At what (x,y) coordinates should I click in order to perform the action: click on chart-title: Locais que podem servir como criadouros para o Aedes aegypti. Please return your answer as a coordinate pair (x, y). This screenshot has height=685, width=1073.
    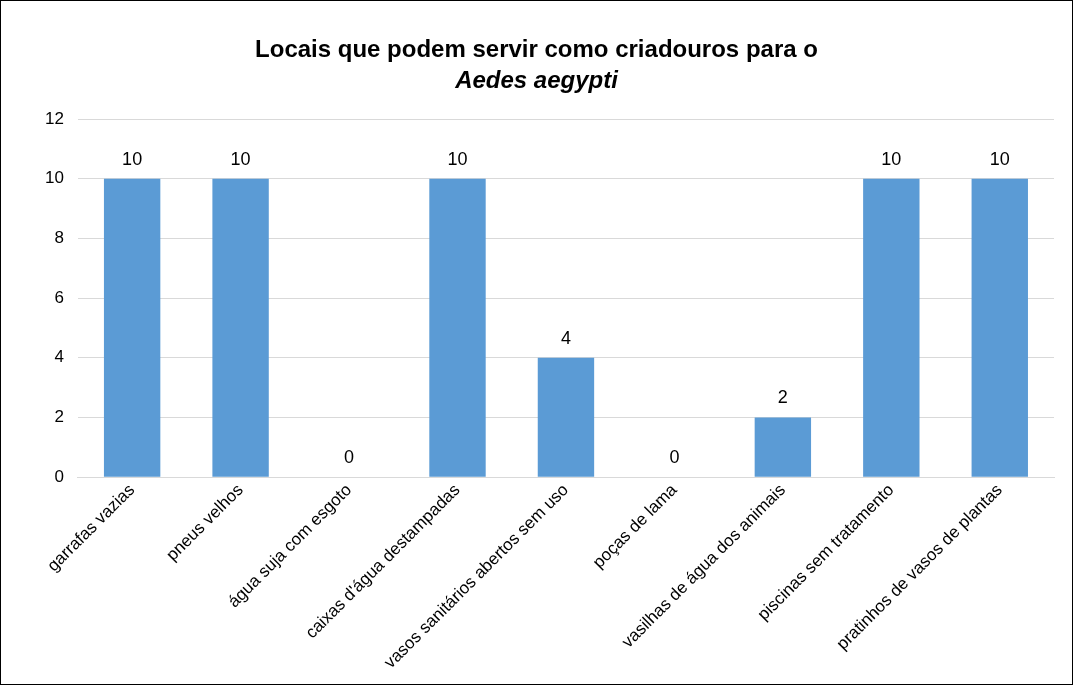
    Looking at the image, I should click on (536, 64).